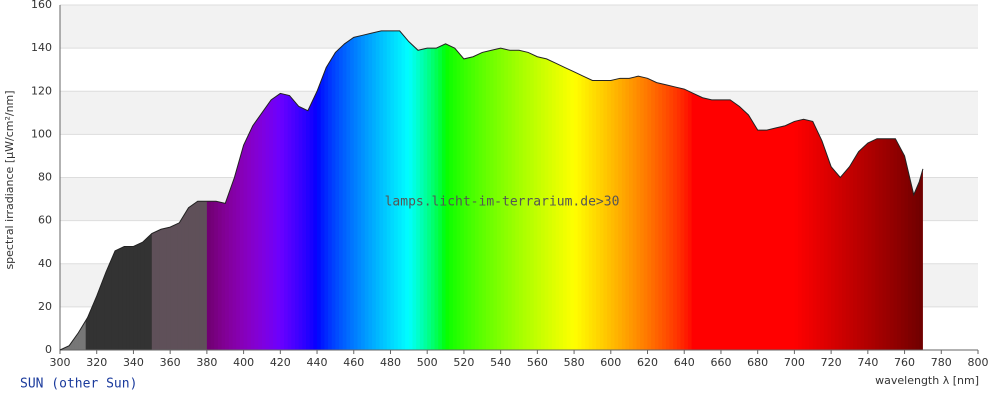  Describe the element at coordinates (390, 362) in the screenshot. I see `x-tick-label: 480` at that location.